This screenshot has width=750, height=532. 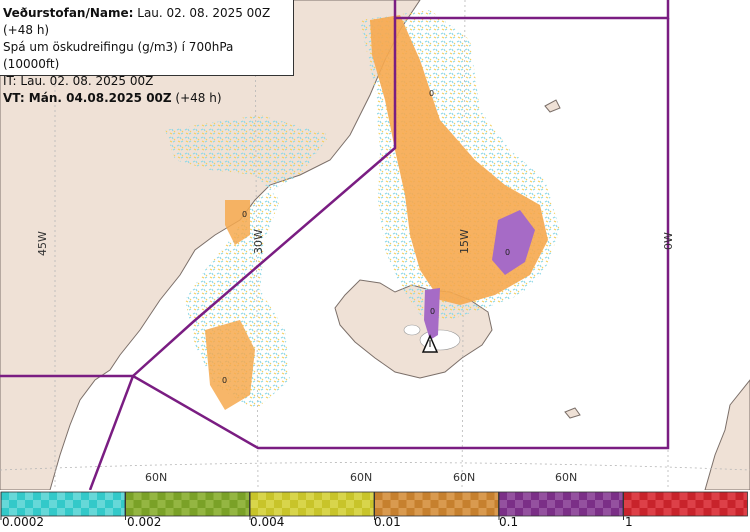 What do you see at coordinates (247, 262) in the screenshot?
I see `ash-plume-greenland` at bounding box center [247, 262].